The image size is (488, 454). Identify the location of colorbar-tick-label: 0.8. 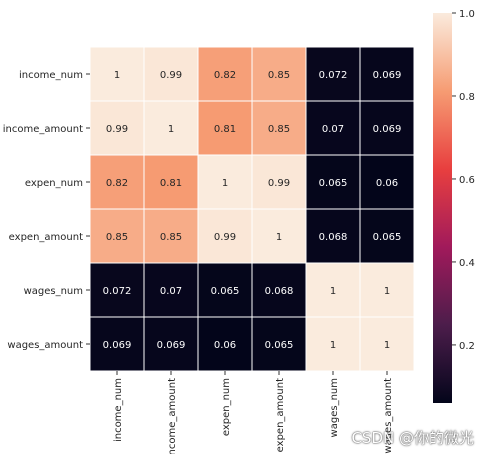
(467, 97).